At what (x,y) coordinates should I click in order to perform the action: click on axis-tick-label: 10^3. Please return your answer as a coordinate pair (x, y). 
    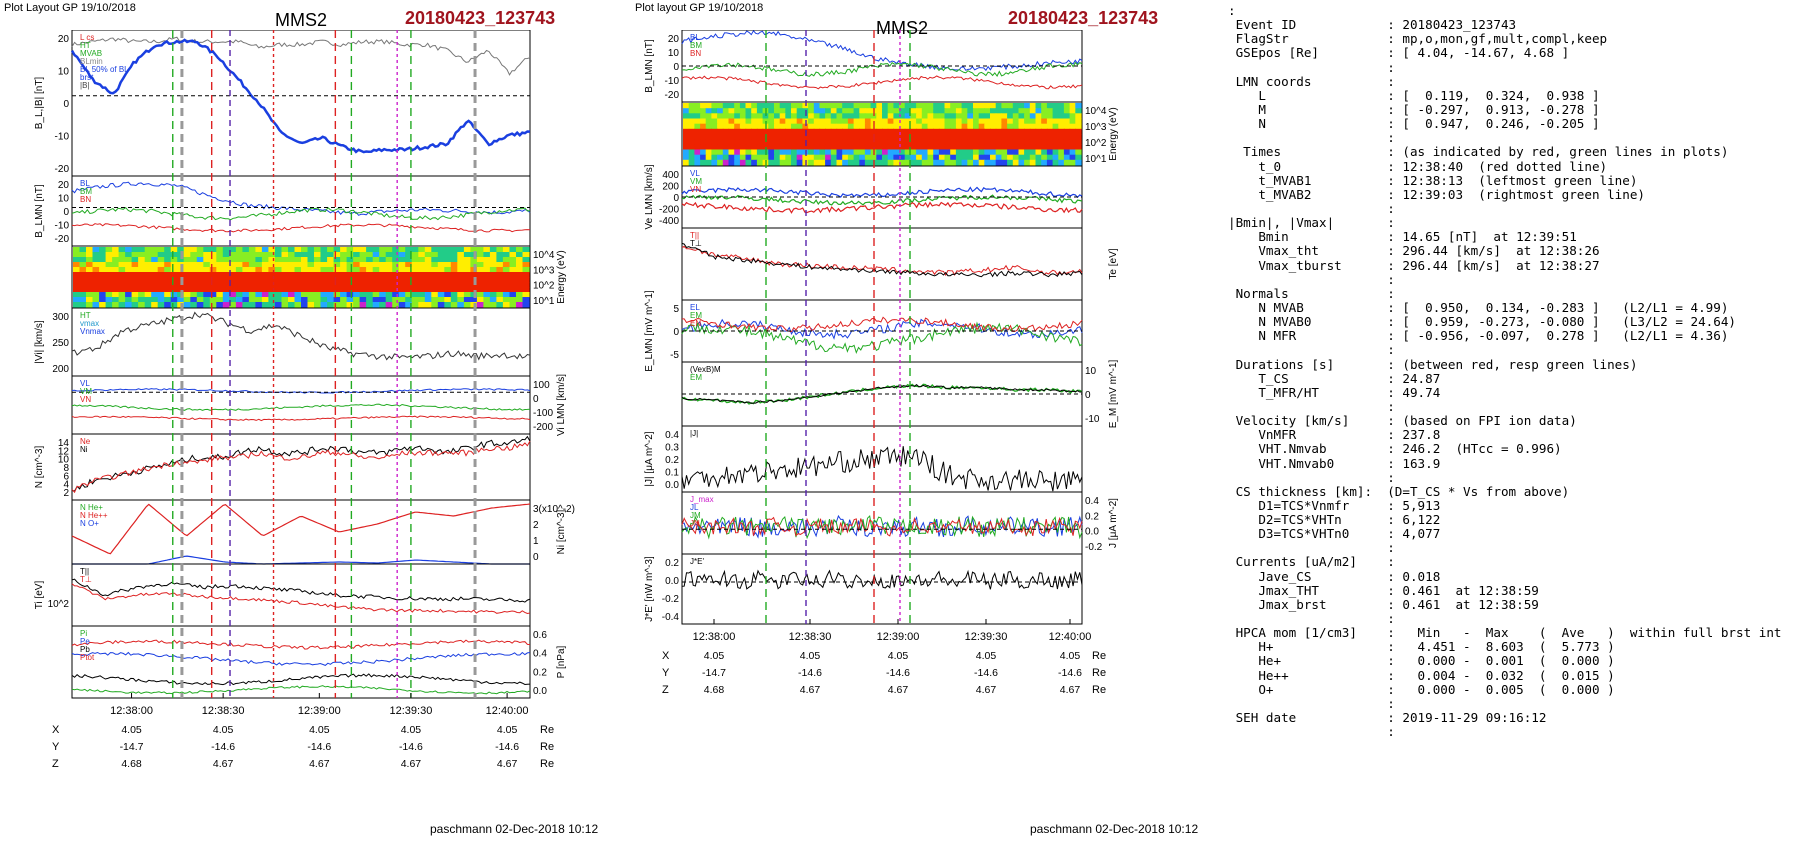
    Looking at the image, I should click on (1096, 127).